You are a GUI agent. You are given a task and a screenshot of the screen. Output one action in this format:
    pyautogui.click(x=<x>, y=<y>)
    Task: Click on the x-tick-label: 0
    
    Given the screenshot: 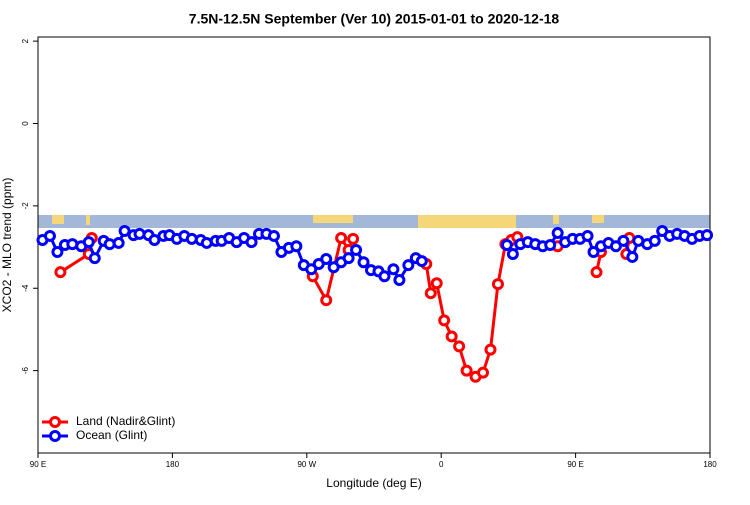 What is the action you would take?
    pyautogui.click(x=441, y=464)
    